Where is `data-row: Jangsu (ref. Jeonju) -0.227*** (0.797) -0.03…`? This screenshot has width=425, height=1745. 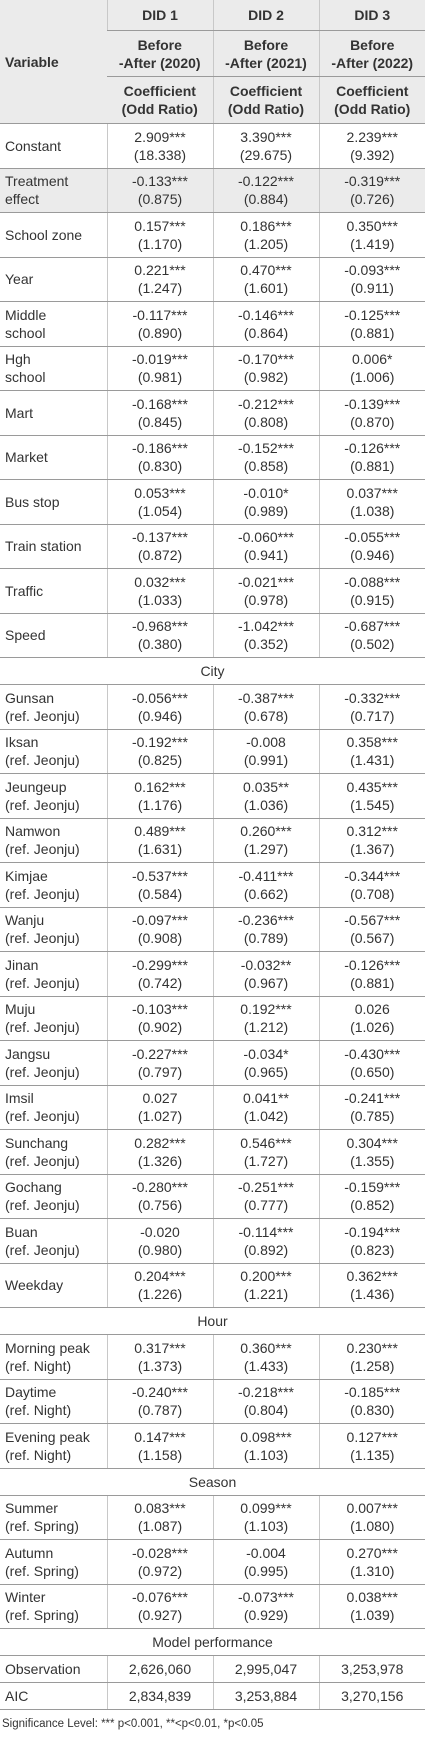
data-row: Jangsu (ref. Jeonju) -0.227*** (0.797) -0.03… is located at coordinates (212, 1063).